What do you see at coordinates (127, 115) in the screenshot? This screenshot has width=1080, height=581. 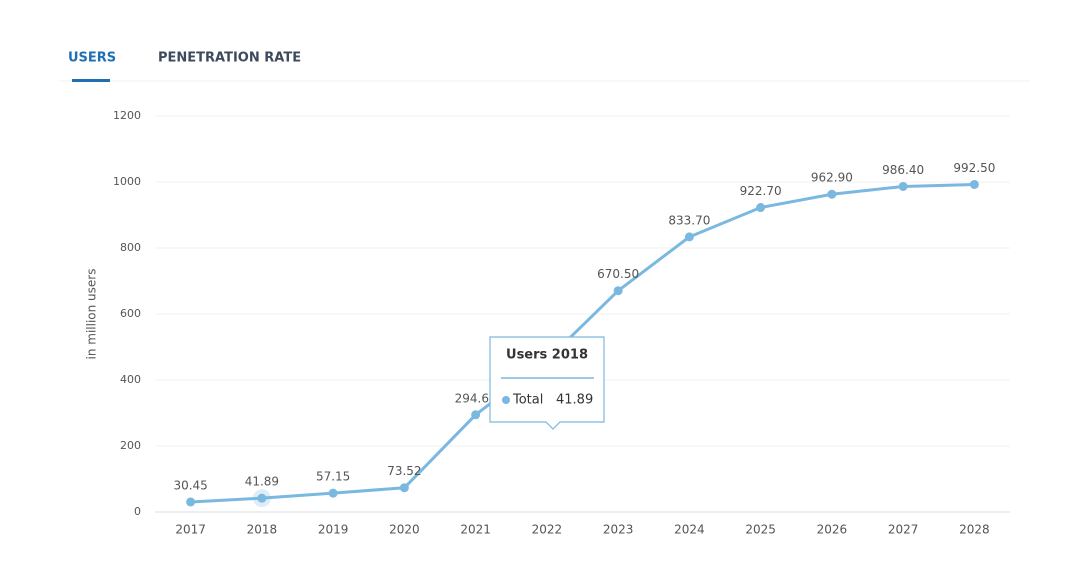 I see `y-tick-label: 1200` at bounding box center [127, 115].